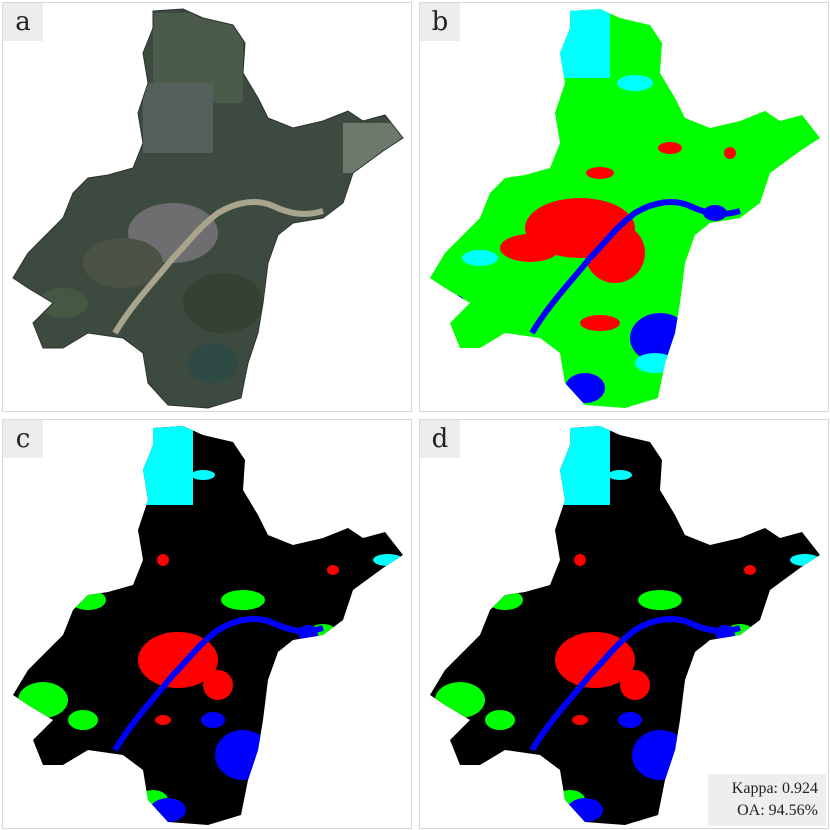  What do you see at coordinates (777, 810) in the screenshot?
I see `oa-value: OA: 94.56%` at bounding box center [777, 810].